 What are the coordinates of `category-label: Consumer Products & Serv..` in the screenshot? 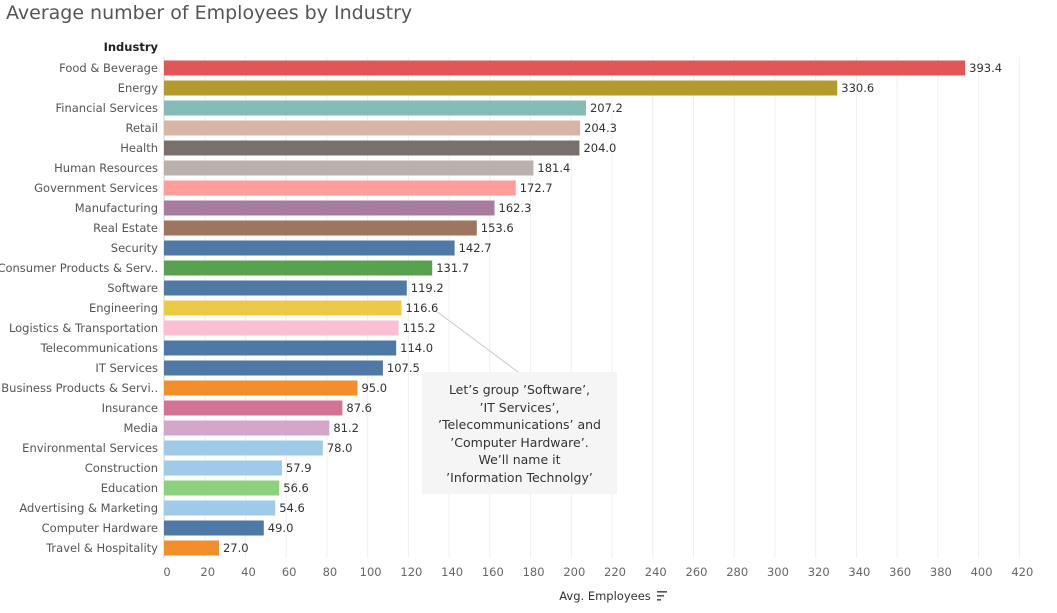 It's located at (79, 268).